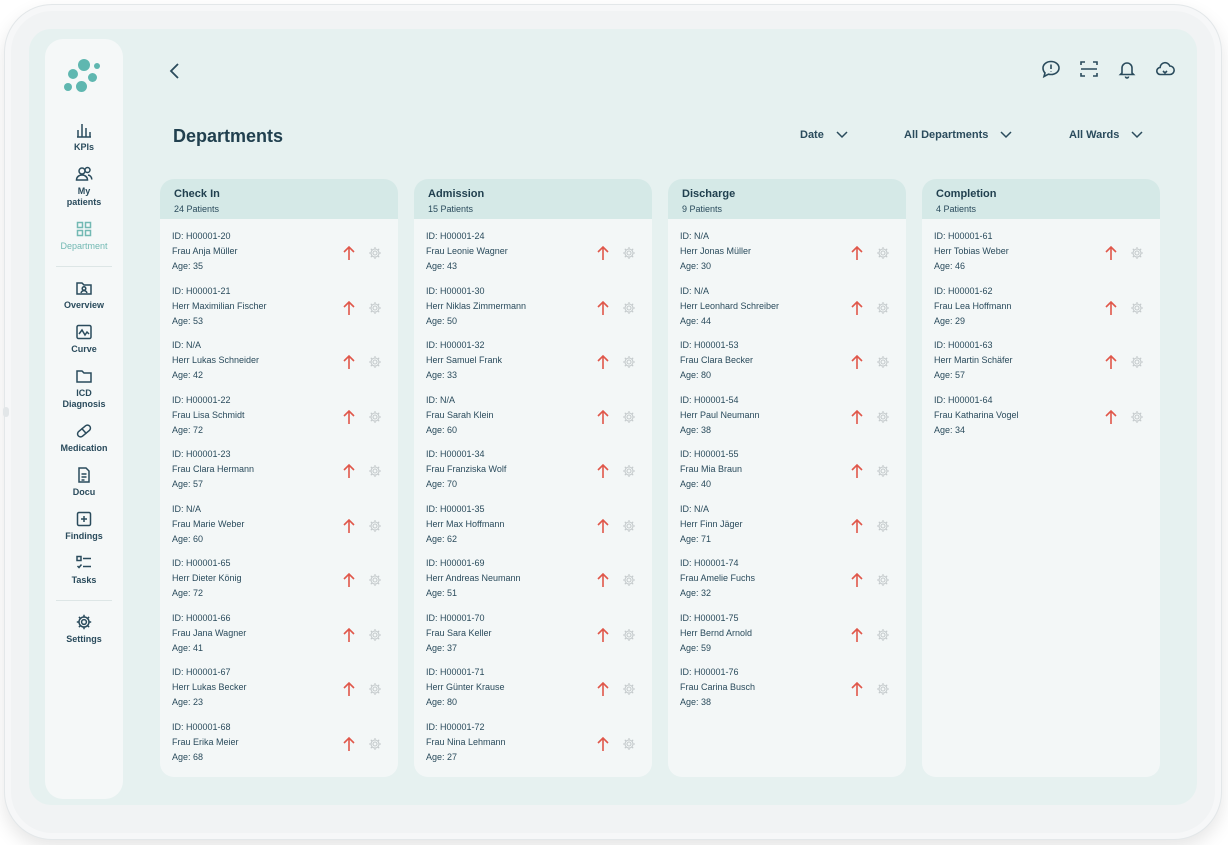  Describe the element at coordinates (533, 364) in the screenshot. I see `patient-card: ID: H00001-32 Herr Samuel Frank Age: 33` at that location.